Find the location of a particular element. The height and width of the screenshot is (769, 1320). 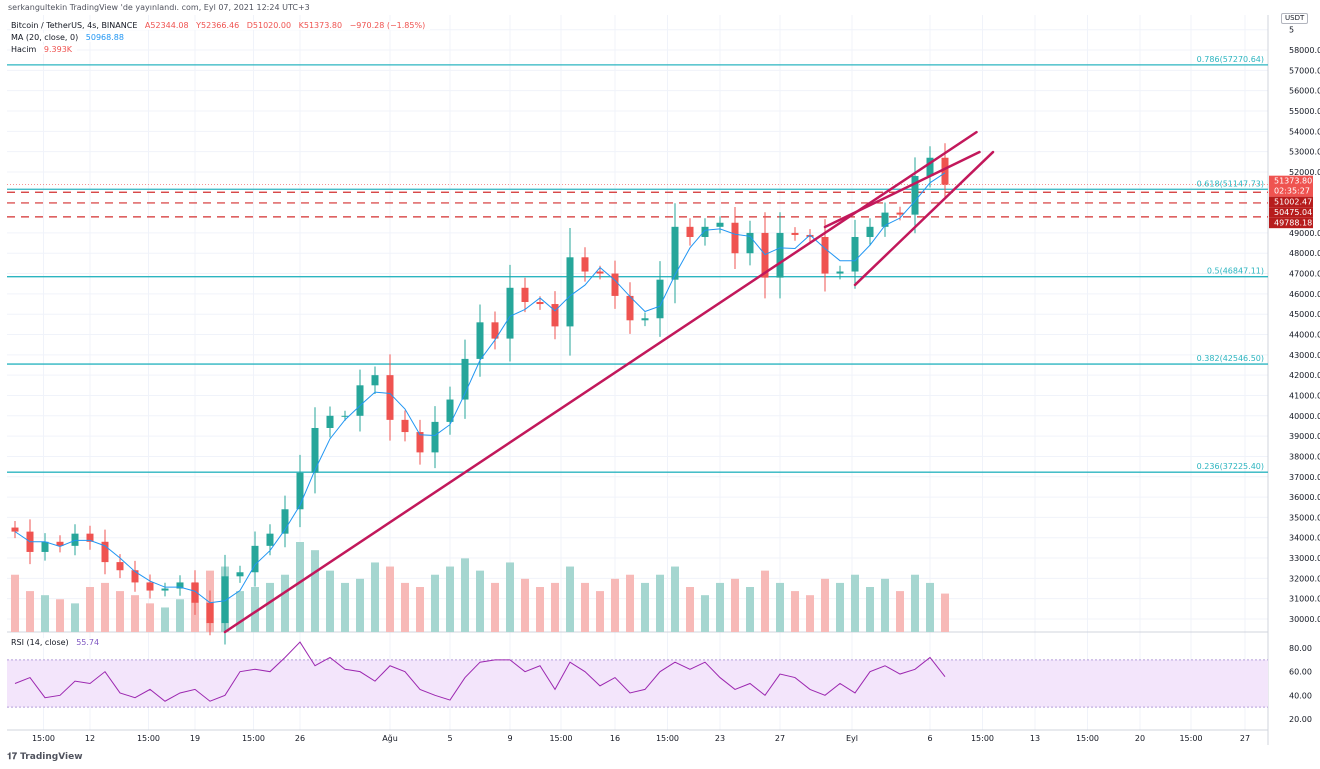

price-tick-label: 40000.00 is located at coordinates (1304, 416).